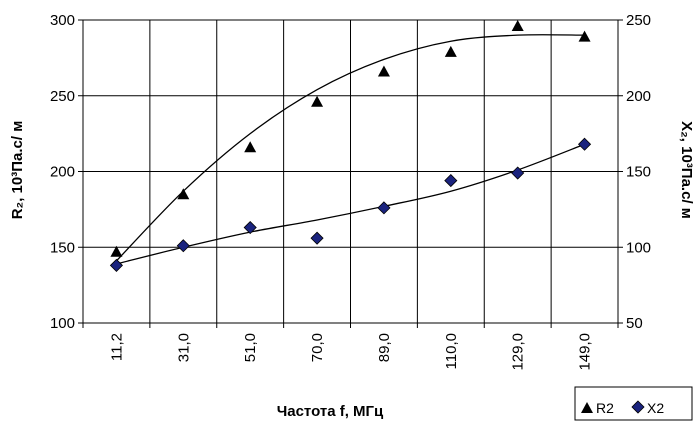  What do you see at coordinates (183, 347) in the screenshot?
I see `x-tick-label: 31,0` at bounding box center [183, 347].